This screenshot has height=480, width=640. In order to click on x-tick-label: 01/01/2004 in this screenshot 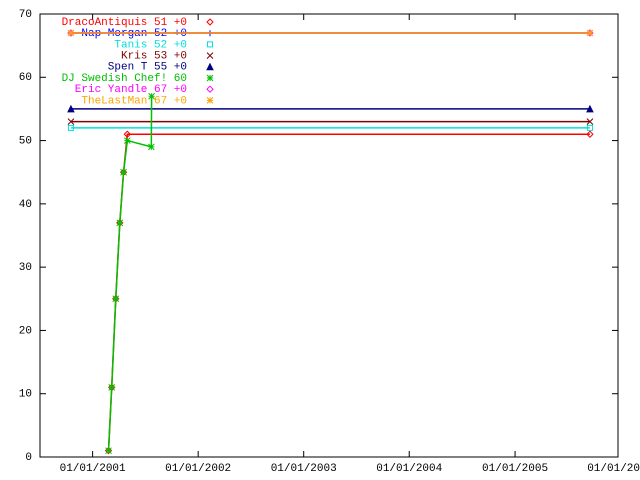, I will do `click(409, 469)`.